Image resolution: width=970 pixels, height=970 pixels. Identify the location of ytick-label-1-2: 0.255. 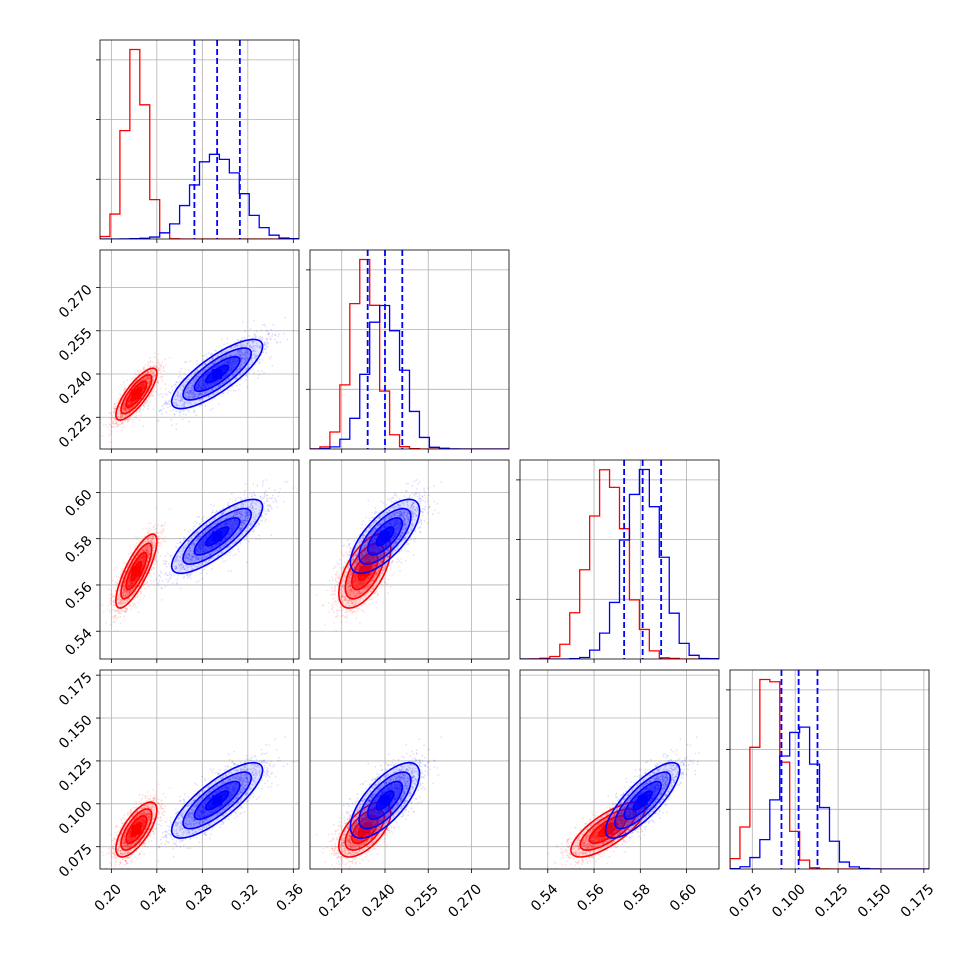
(76, 345).